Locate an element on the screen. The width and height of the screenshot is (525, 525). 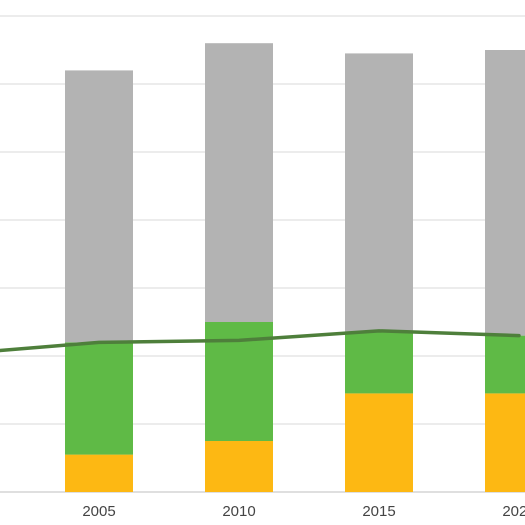
bar-segment-3-2020 is located at coordinates (505, 193).